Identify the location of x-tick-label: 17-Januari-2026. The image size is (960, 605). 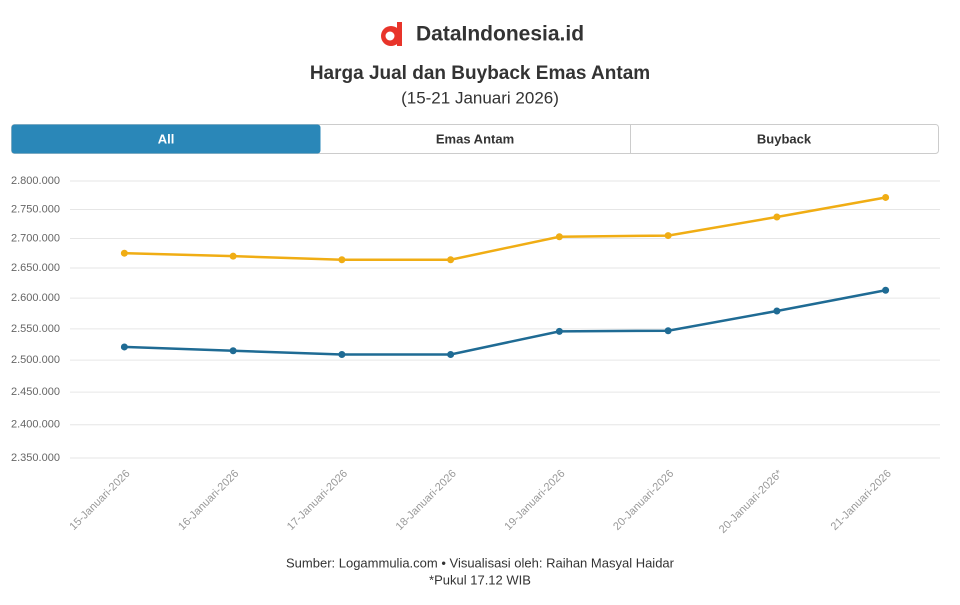
(317, 500).